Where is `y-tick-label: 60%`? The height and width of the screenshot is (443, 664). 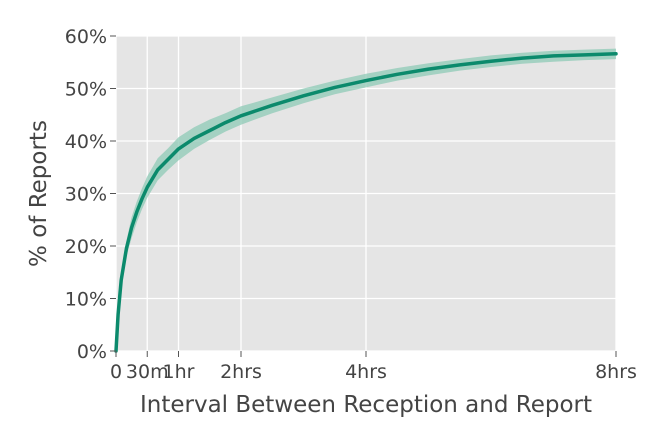
y-tick-label: 60% is located at coordinates (86, 37).